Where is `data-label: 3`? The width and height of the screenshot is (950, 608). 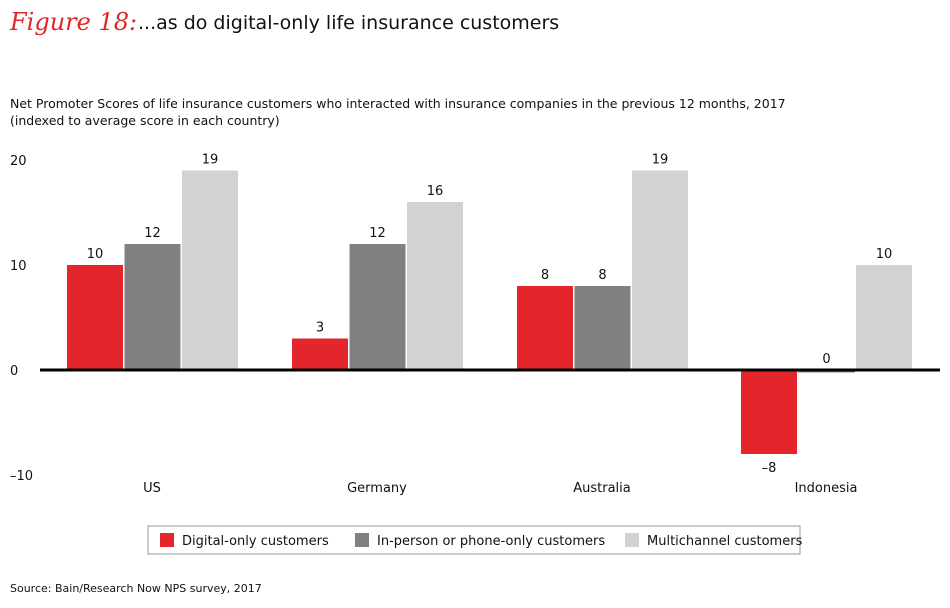
data-label: 3 is located at coordinates (320, 328).